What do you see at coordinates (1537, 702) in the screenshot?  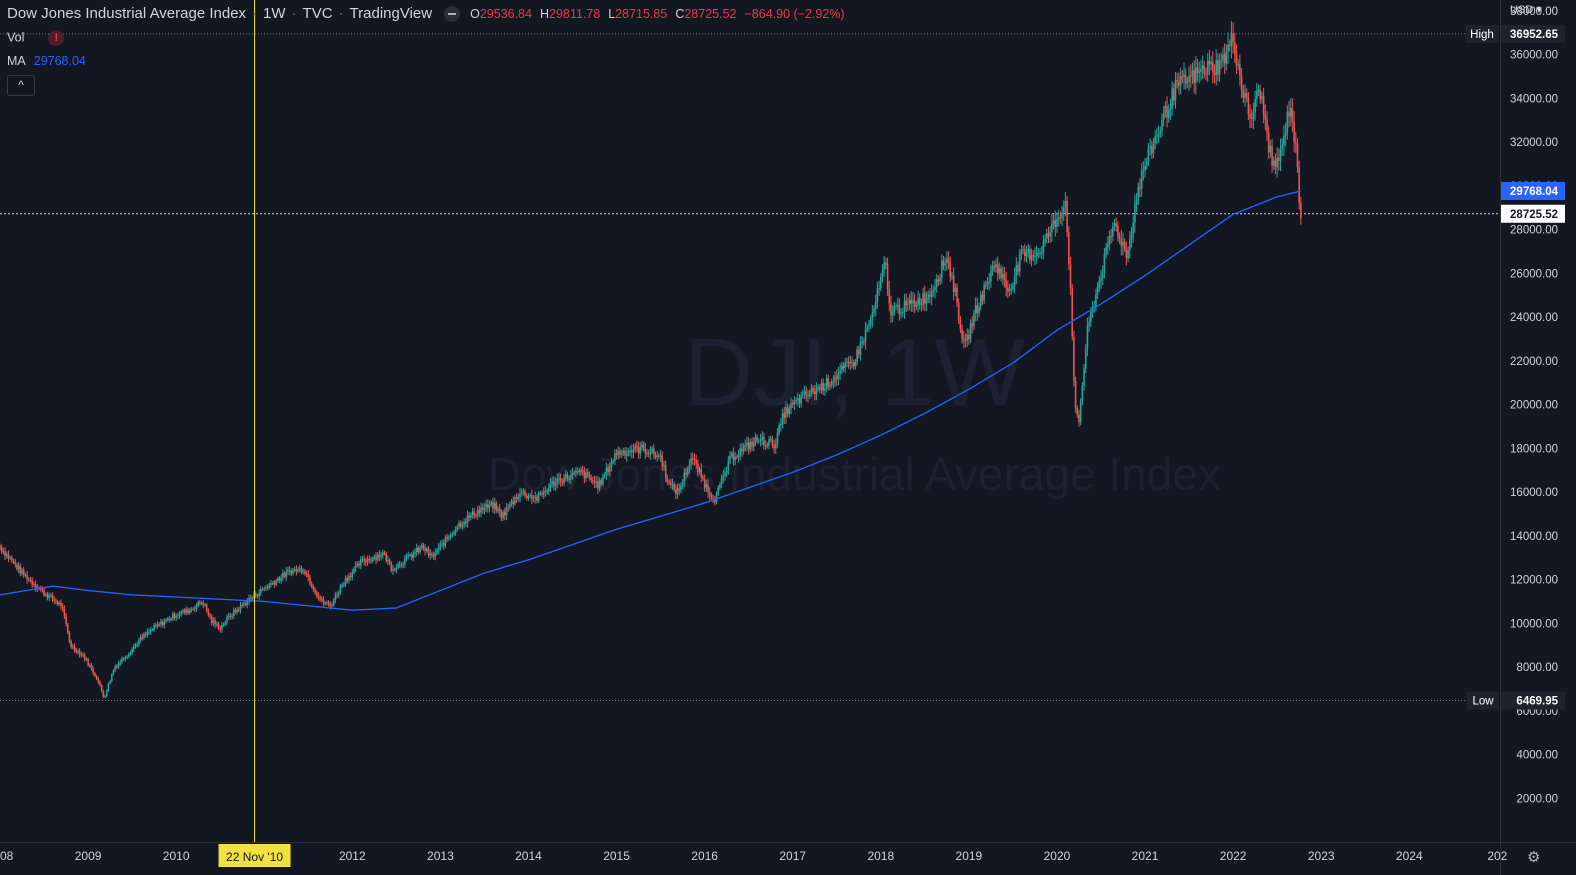 I see `low-value-badge: 6469.95` at bounding box center [1537, 702].